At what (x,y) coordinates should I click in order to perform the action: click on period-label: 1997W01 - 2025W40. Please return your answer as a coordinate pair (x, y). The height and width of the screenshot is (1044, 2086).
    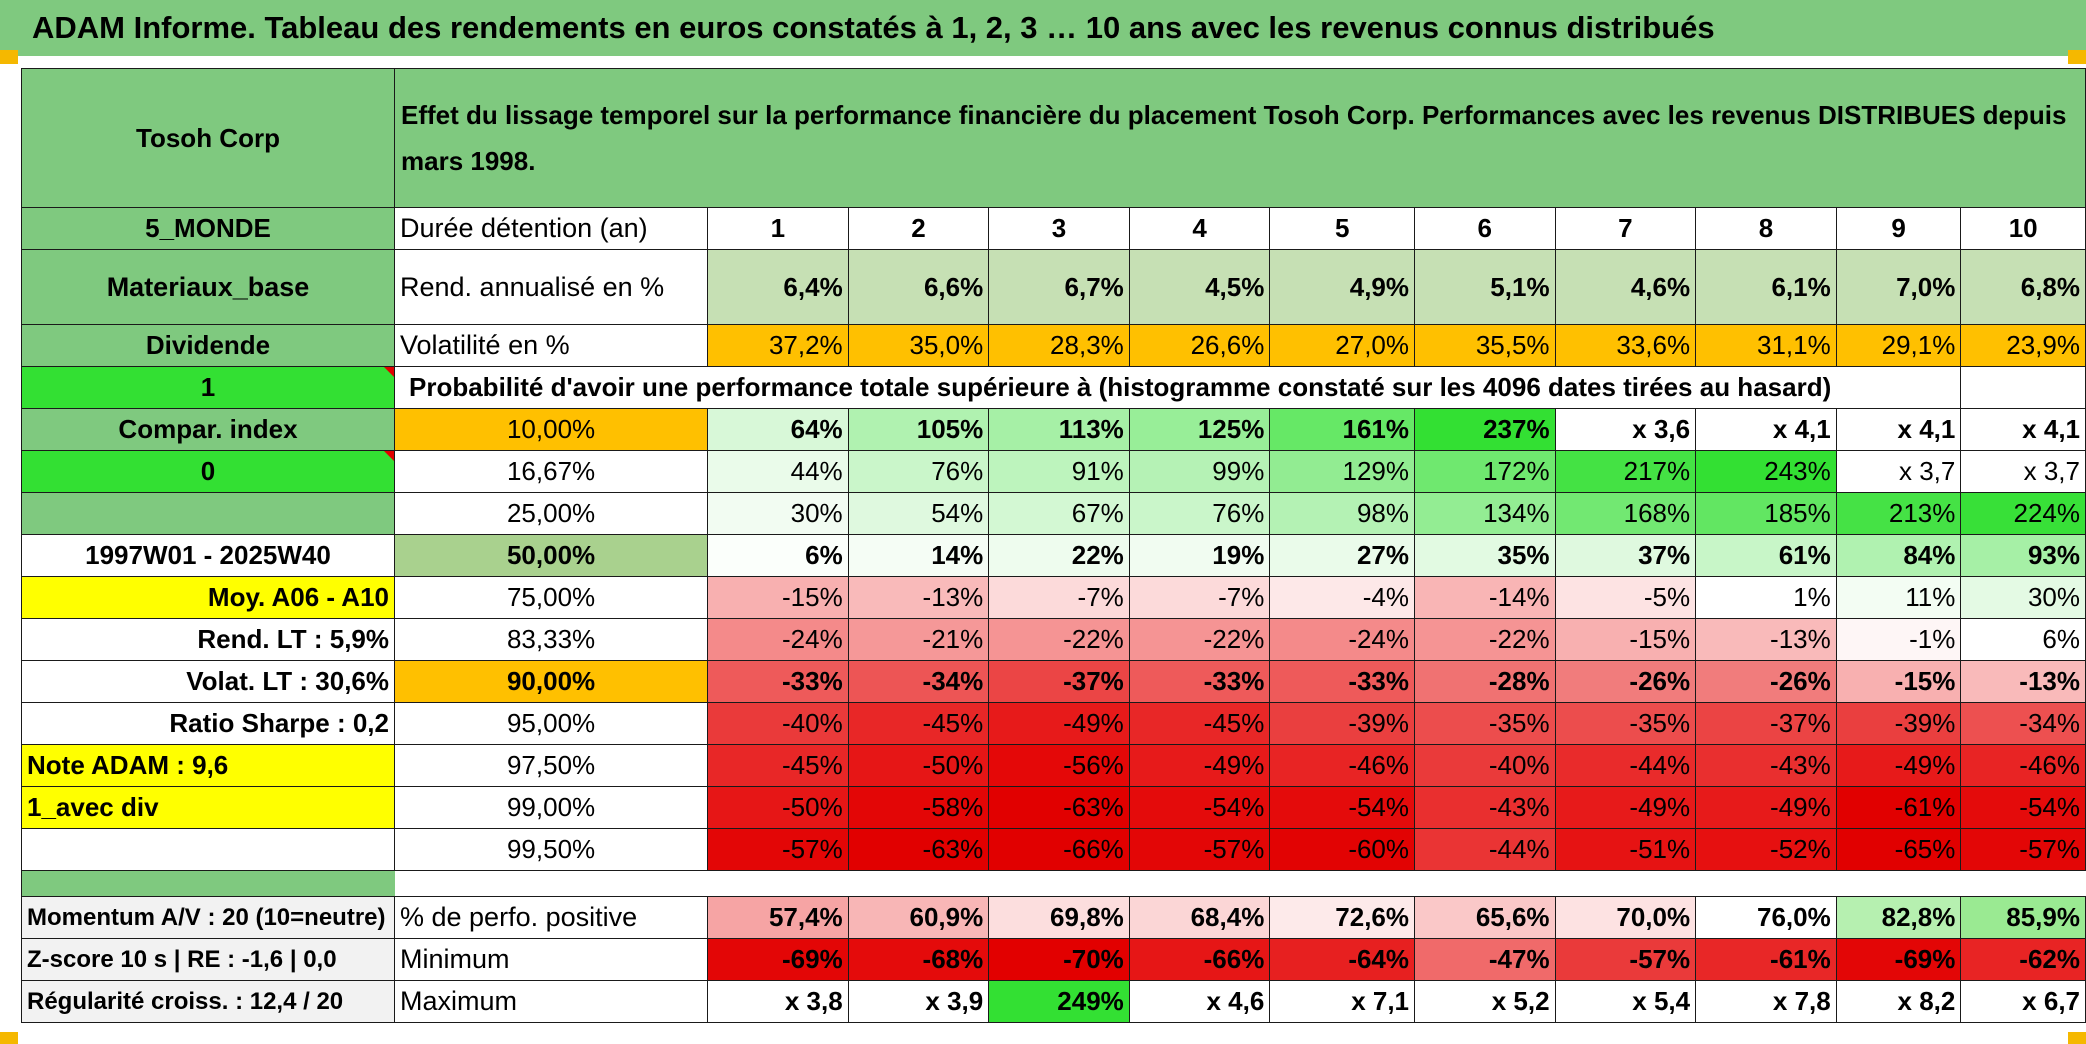
    Looking at the image, I should click on (208, 555).